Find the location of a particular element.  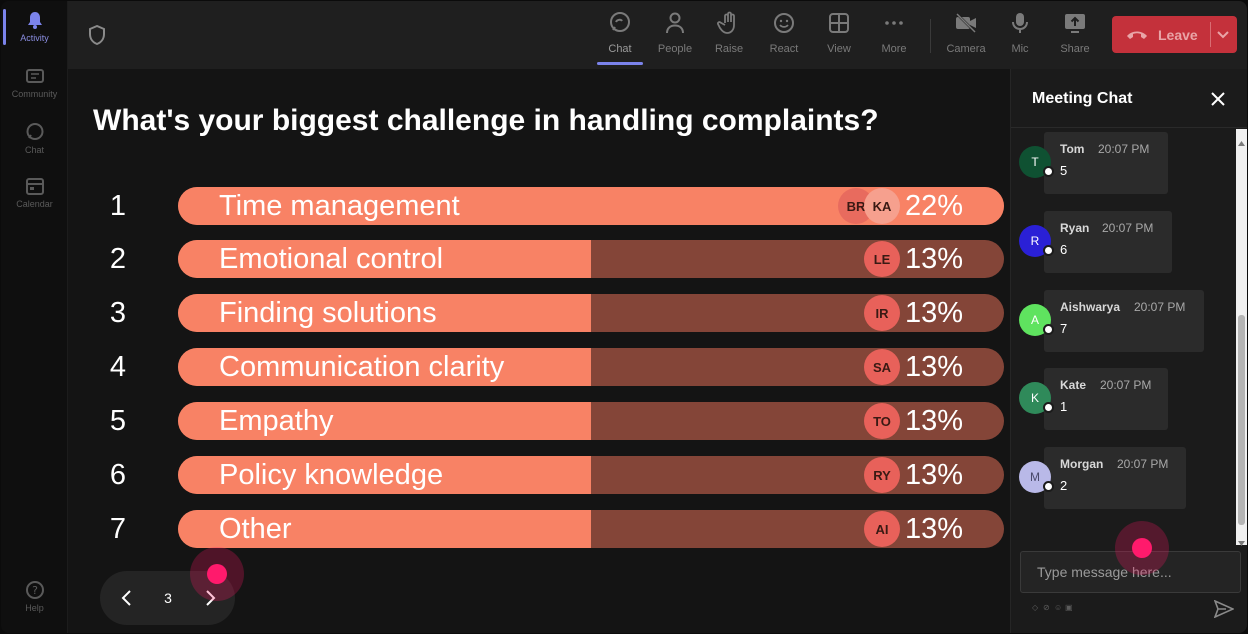

option-label: Emotional control is located at coordinates (331, 259).